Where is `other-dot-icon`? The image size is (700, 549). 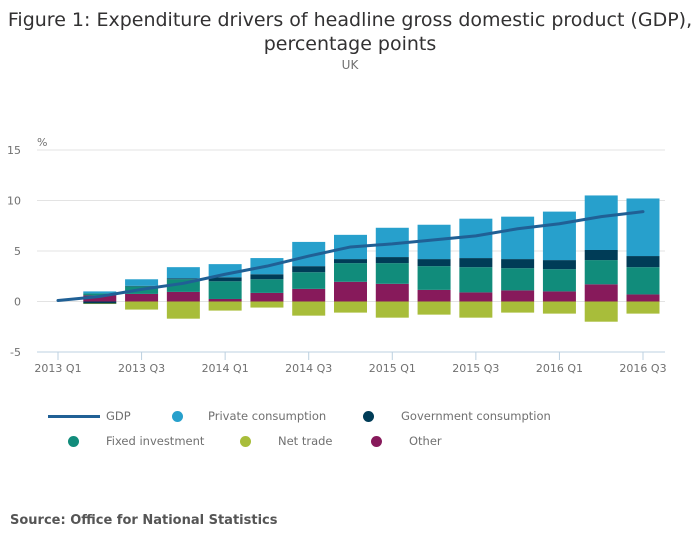
other-dot-icon is located at coordinates (376, 441).